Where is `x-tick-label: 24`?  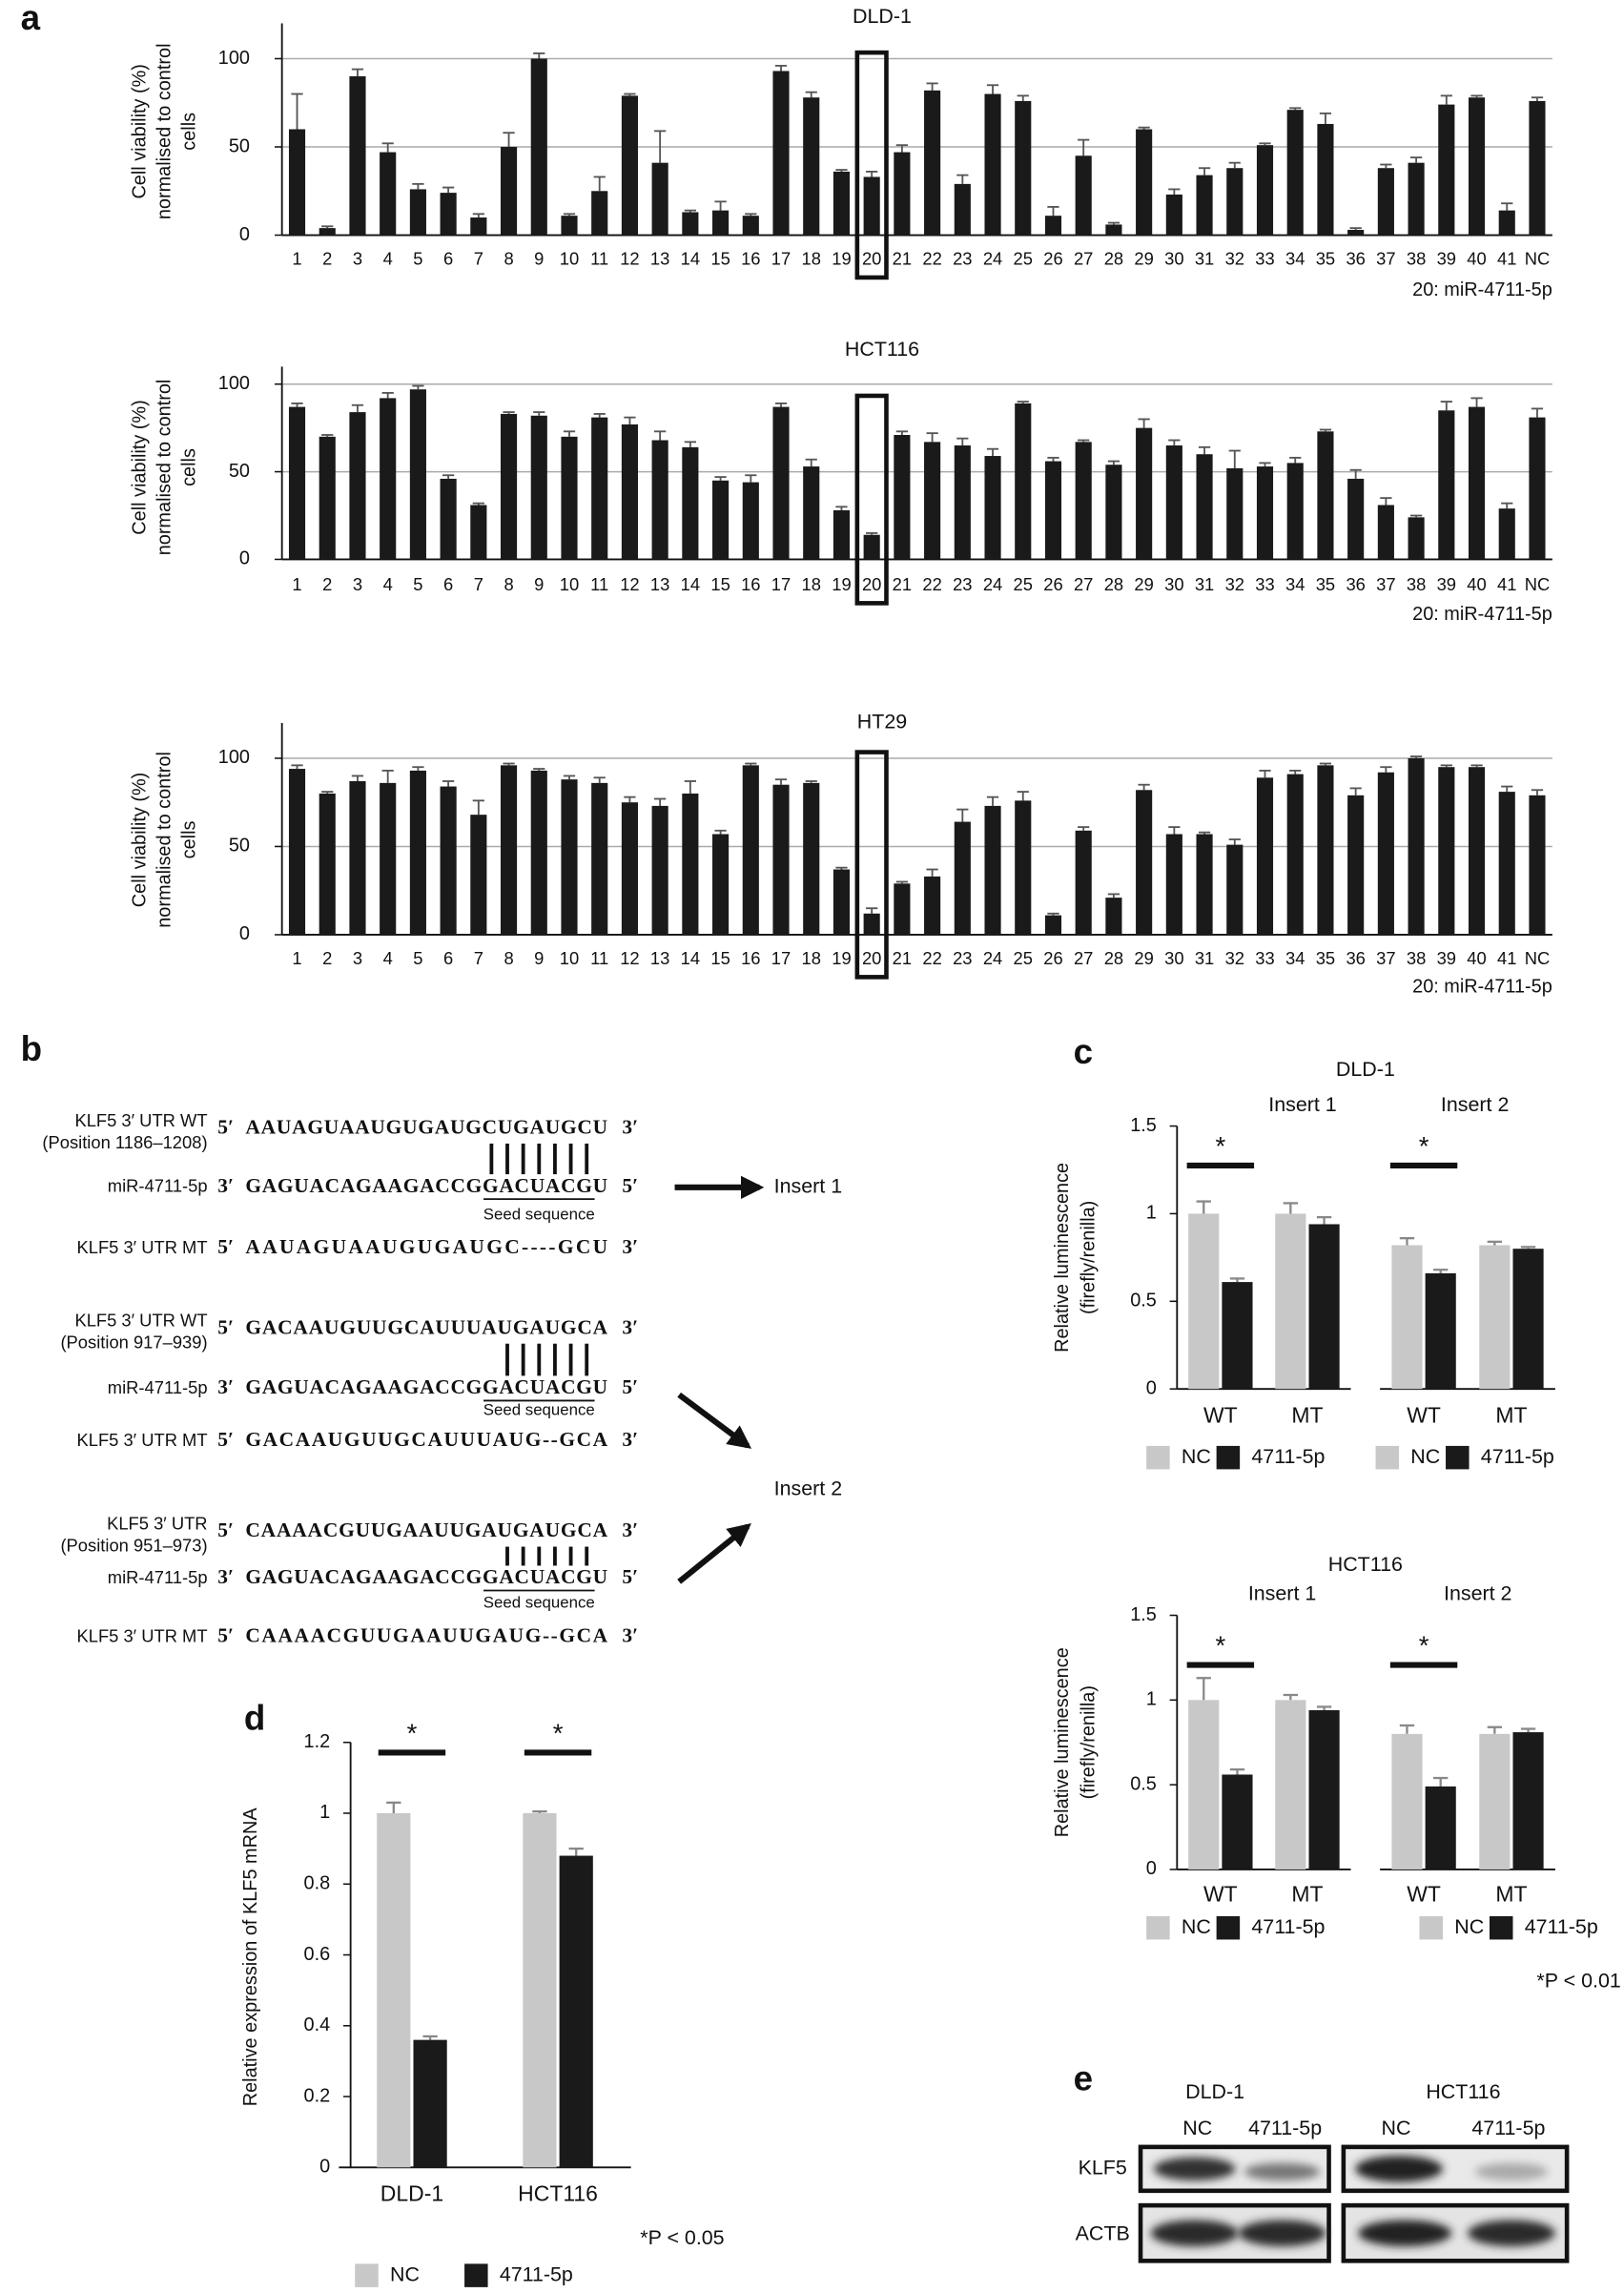
x-tick-label: 24 is located at coordinates (992, 258).